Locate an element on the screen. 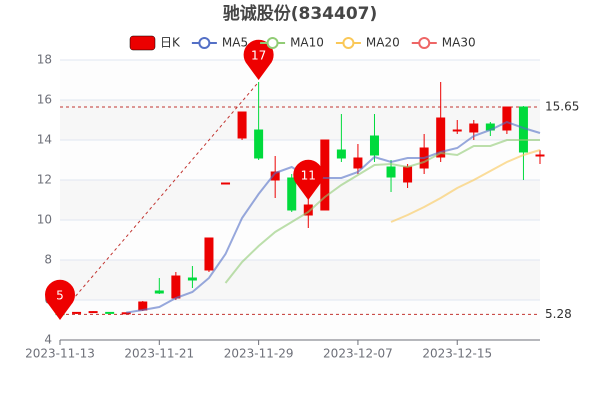 The height and width of the screenshot is (404, 600). x-tick-label: 2023-11-13 is located at coordinates (60, 354).